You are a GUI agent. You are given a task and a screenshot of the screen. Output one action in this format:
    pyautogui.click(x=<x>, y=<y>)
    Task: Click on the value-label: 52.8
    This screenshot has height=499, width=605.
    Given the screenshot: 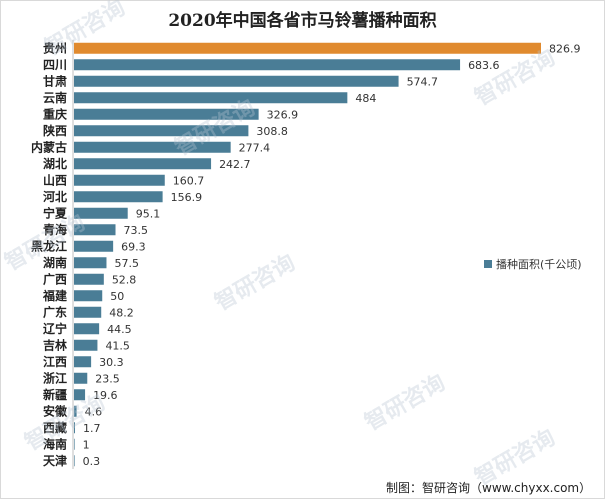 What is the action you would take?
    pyautogui.click(x=124, y=279)
    